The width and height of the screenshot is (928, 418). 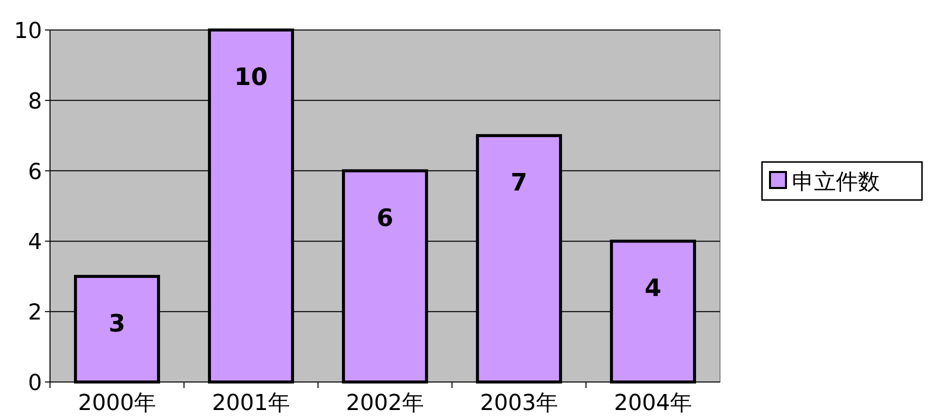 I want to click on y-tick-label: 8, so click(x=35, y=101).